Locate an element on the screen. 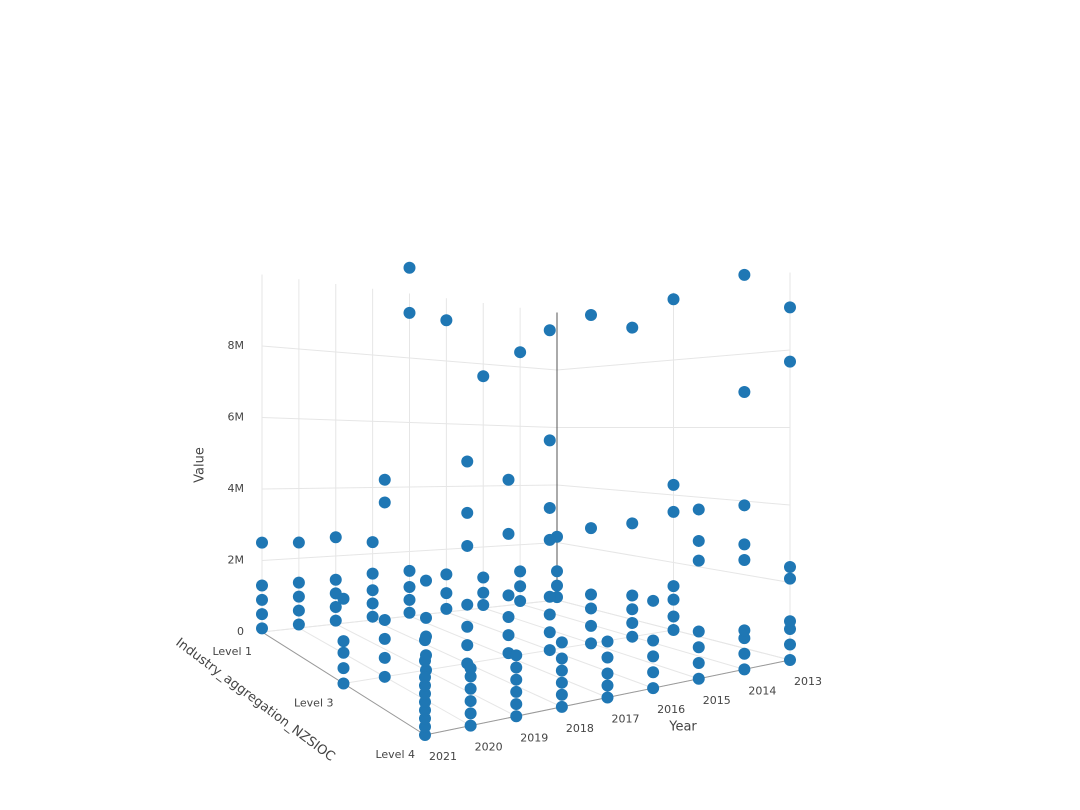 The height and width of the screenshot is (810, 1080). x-tick-label: 2021 is located at coordinates (443, 756).